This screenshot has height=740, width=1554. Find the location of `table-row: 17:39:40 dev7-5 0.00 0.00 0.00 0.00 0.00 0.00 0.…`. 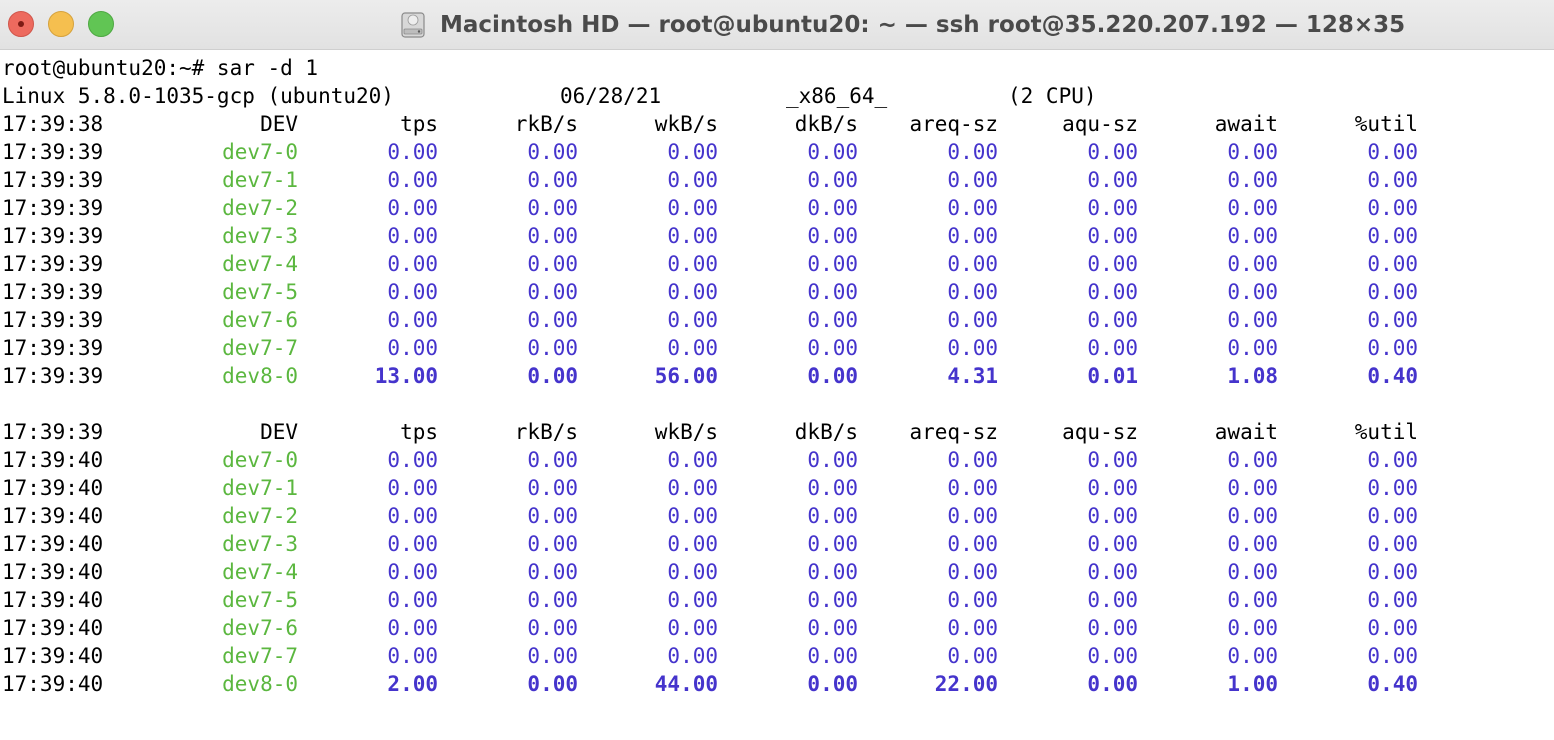

table-row: 17:39:40 dev7-5 0.00 0.00 0.00 0.00 0.00 0.00 0.… is located at coordinates (778, 600).